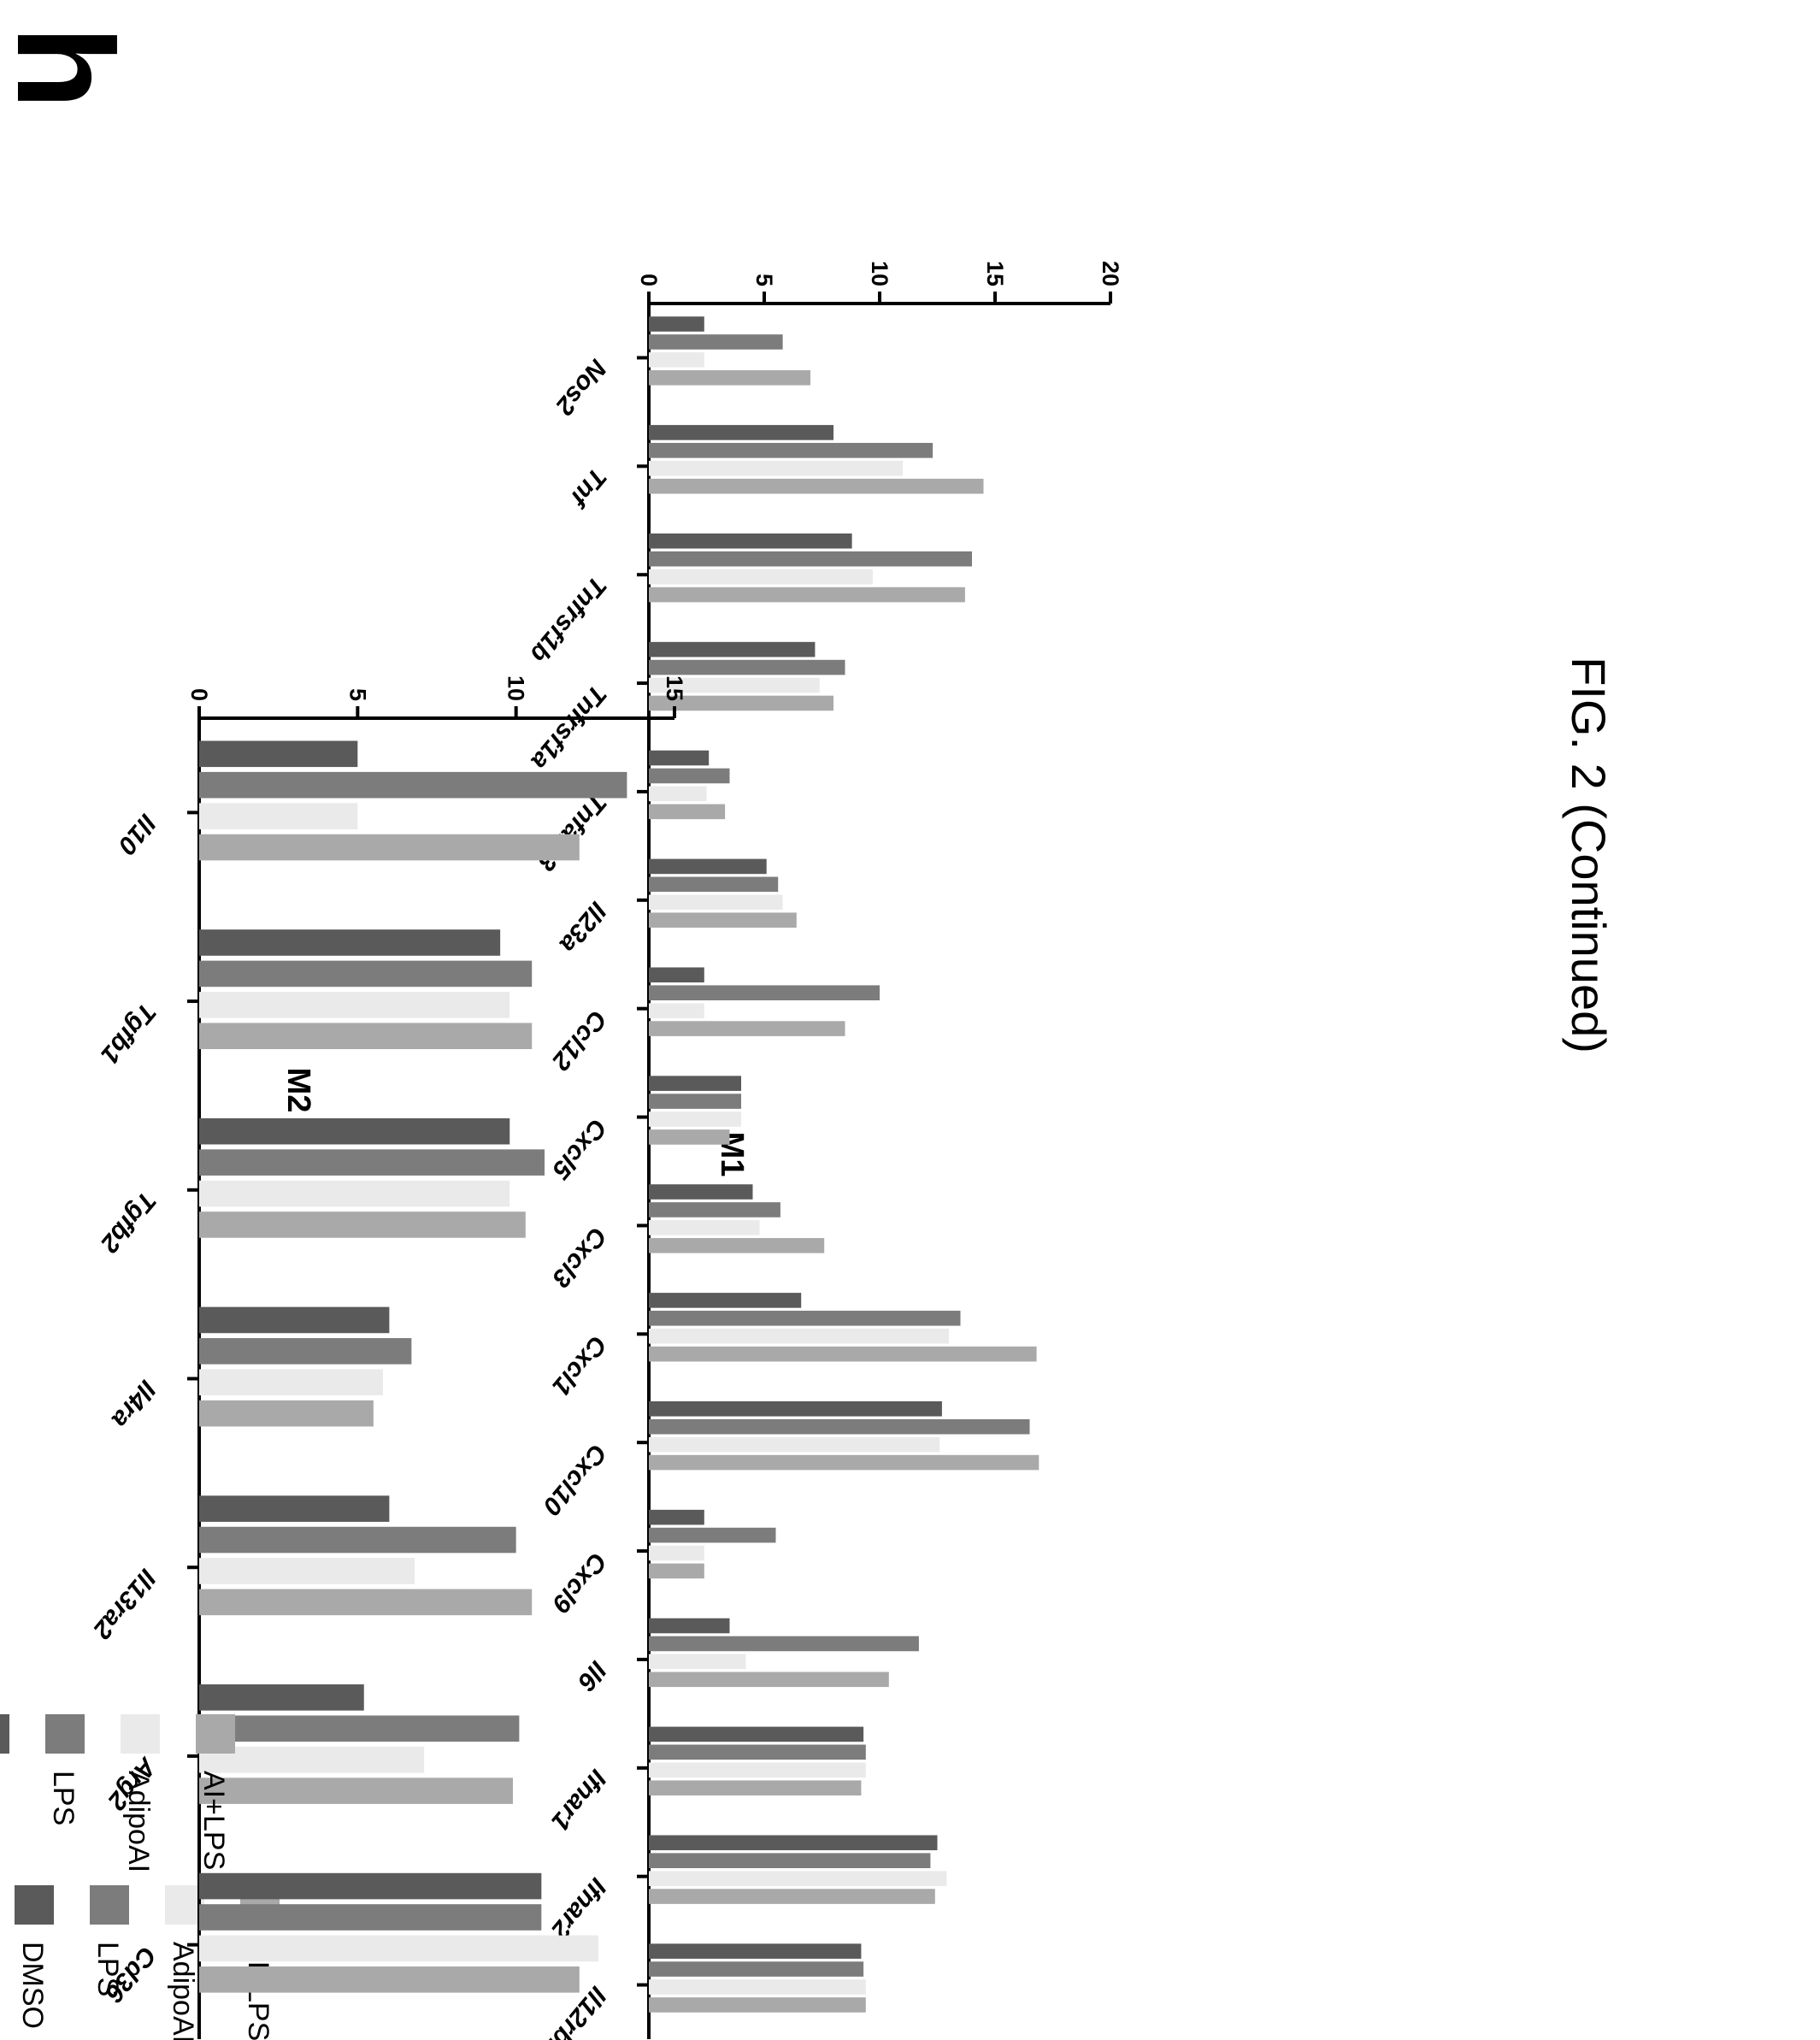 The image size is (1820, 2040). Describe the element at coordinates (365, 974) in the screenshot. I see `bar-lps-tgfb1` at that location.